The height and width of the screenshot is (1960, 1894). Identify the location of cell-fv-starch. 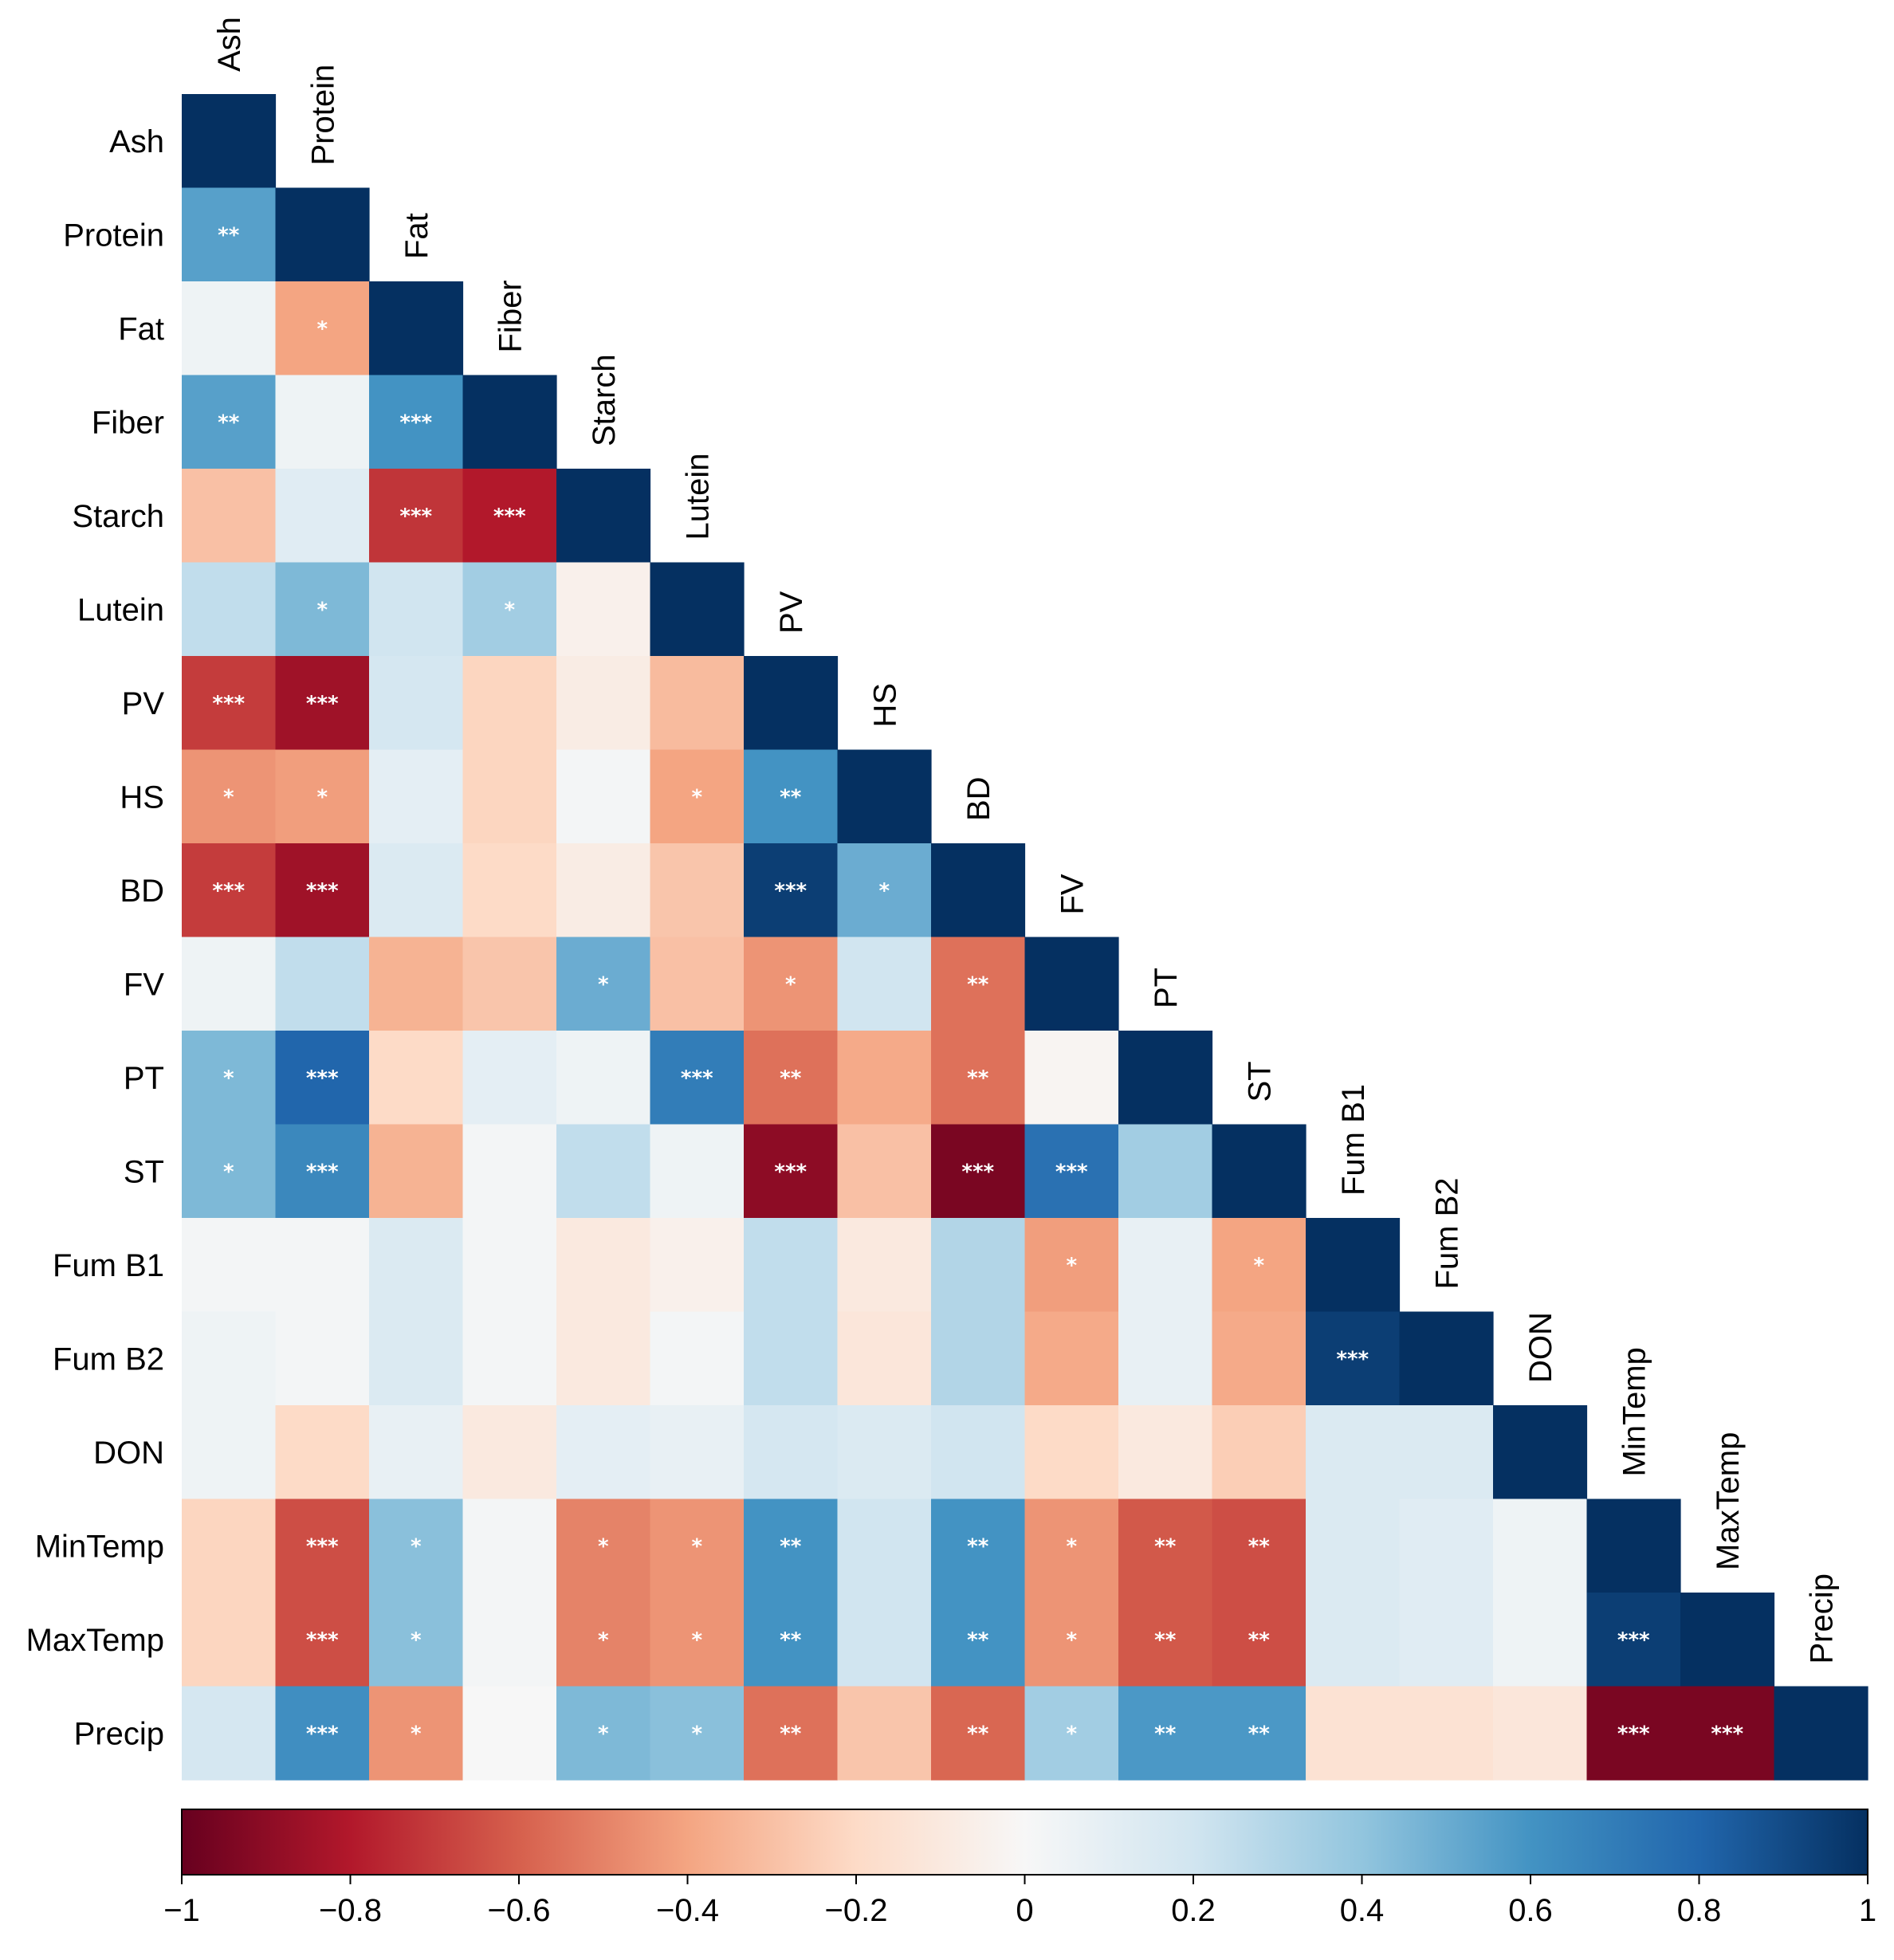
(603, 984).